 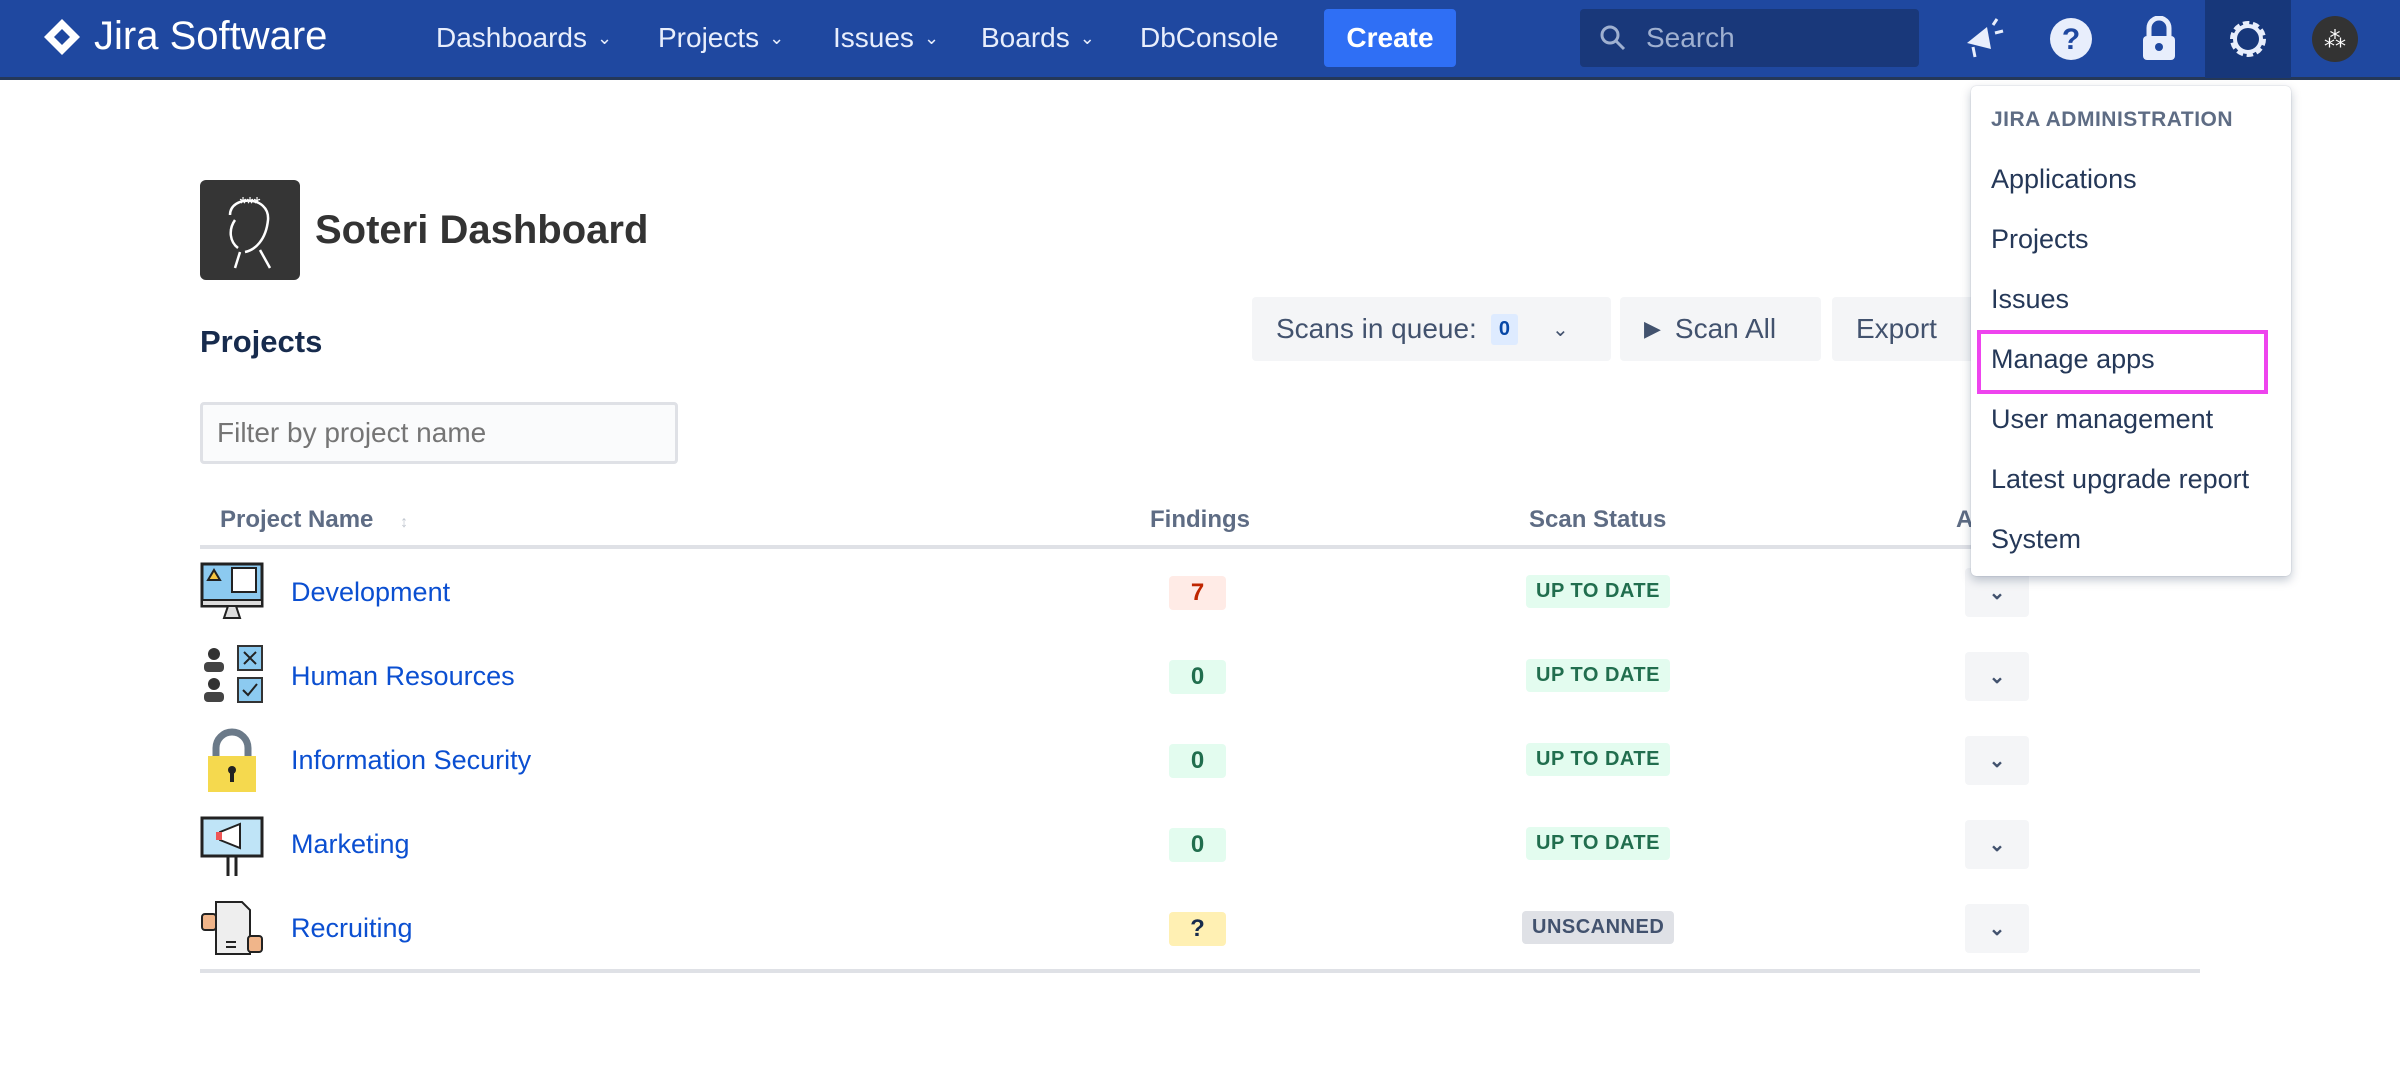 What do you see at coordinates (371, 592) in the screenshot?
I see `project-link: Development` at bounding box center [371, 592].